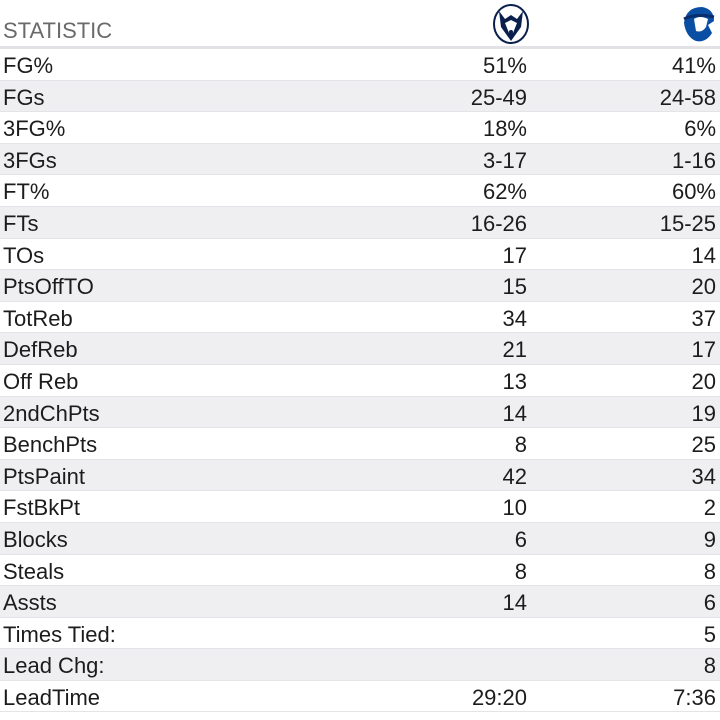 This screenshot has height=720, width=720. What do you see at coordinates (709, 508) in the screenshot?
I see `away-value: 2` at bounding box center [709, 508].